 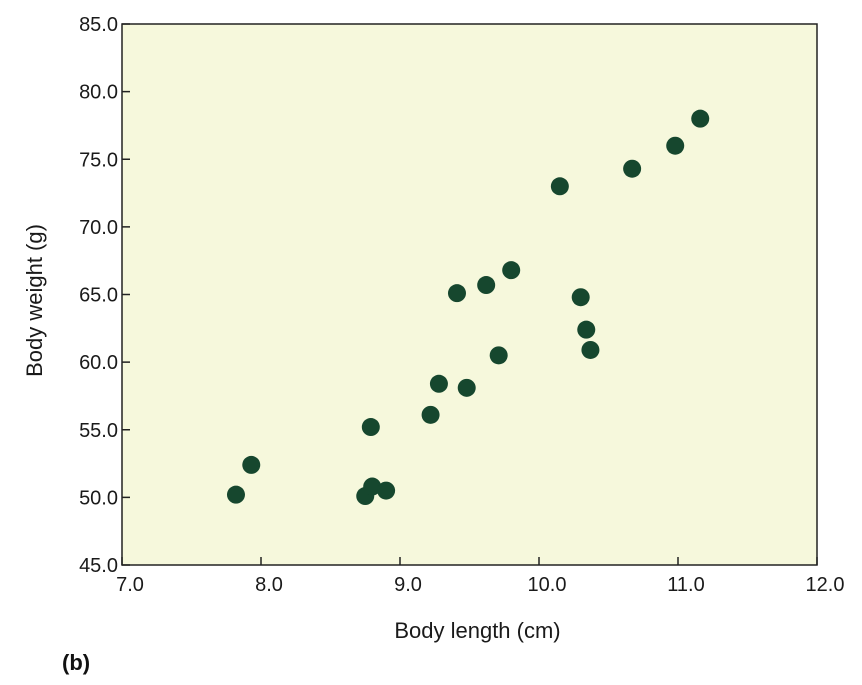 What do you see at coordinates (269, 585) in the screenshot?
I see `x-tick-label: 8.0` at bounding box center [269, 585].